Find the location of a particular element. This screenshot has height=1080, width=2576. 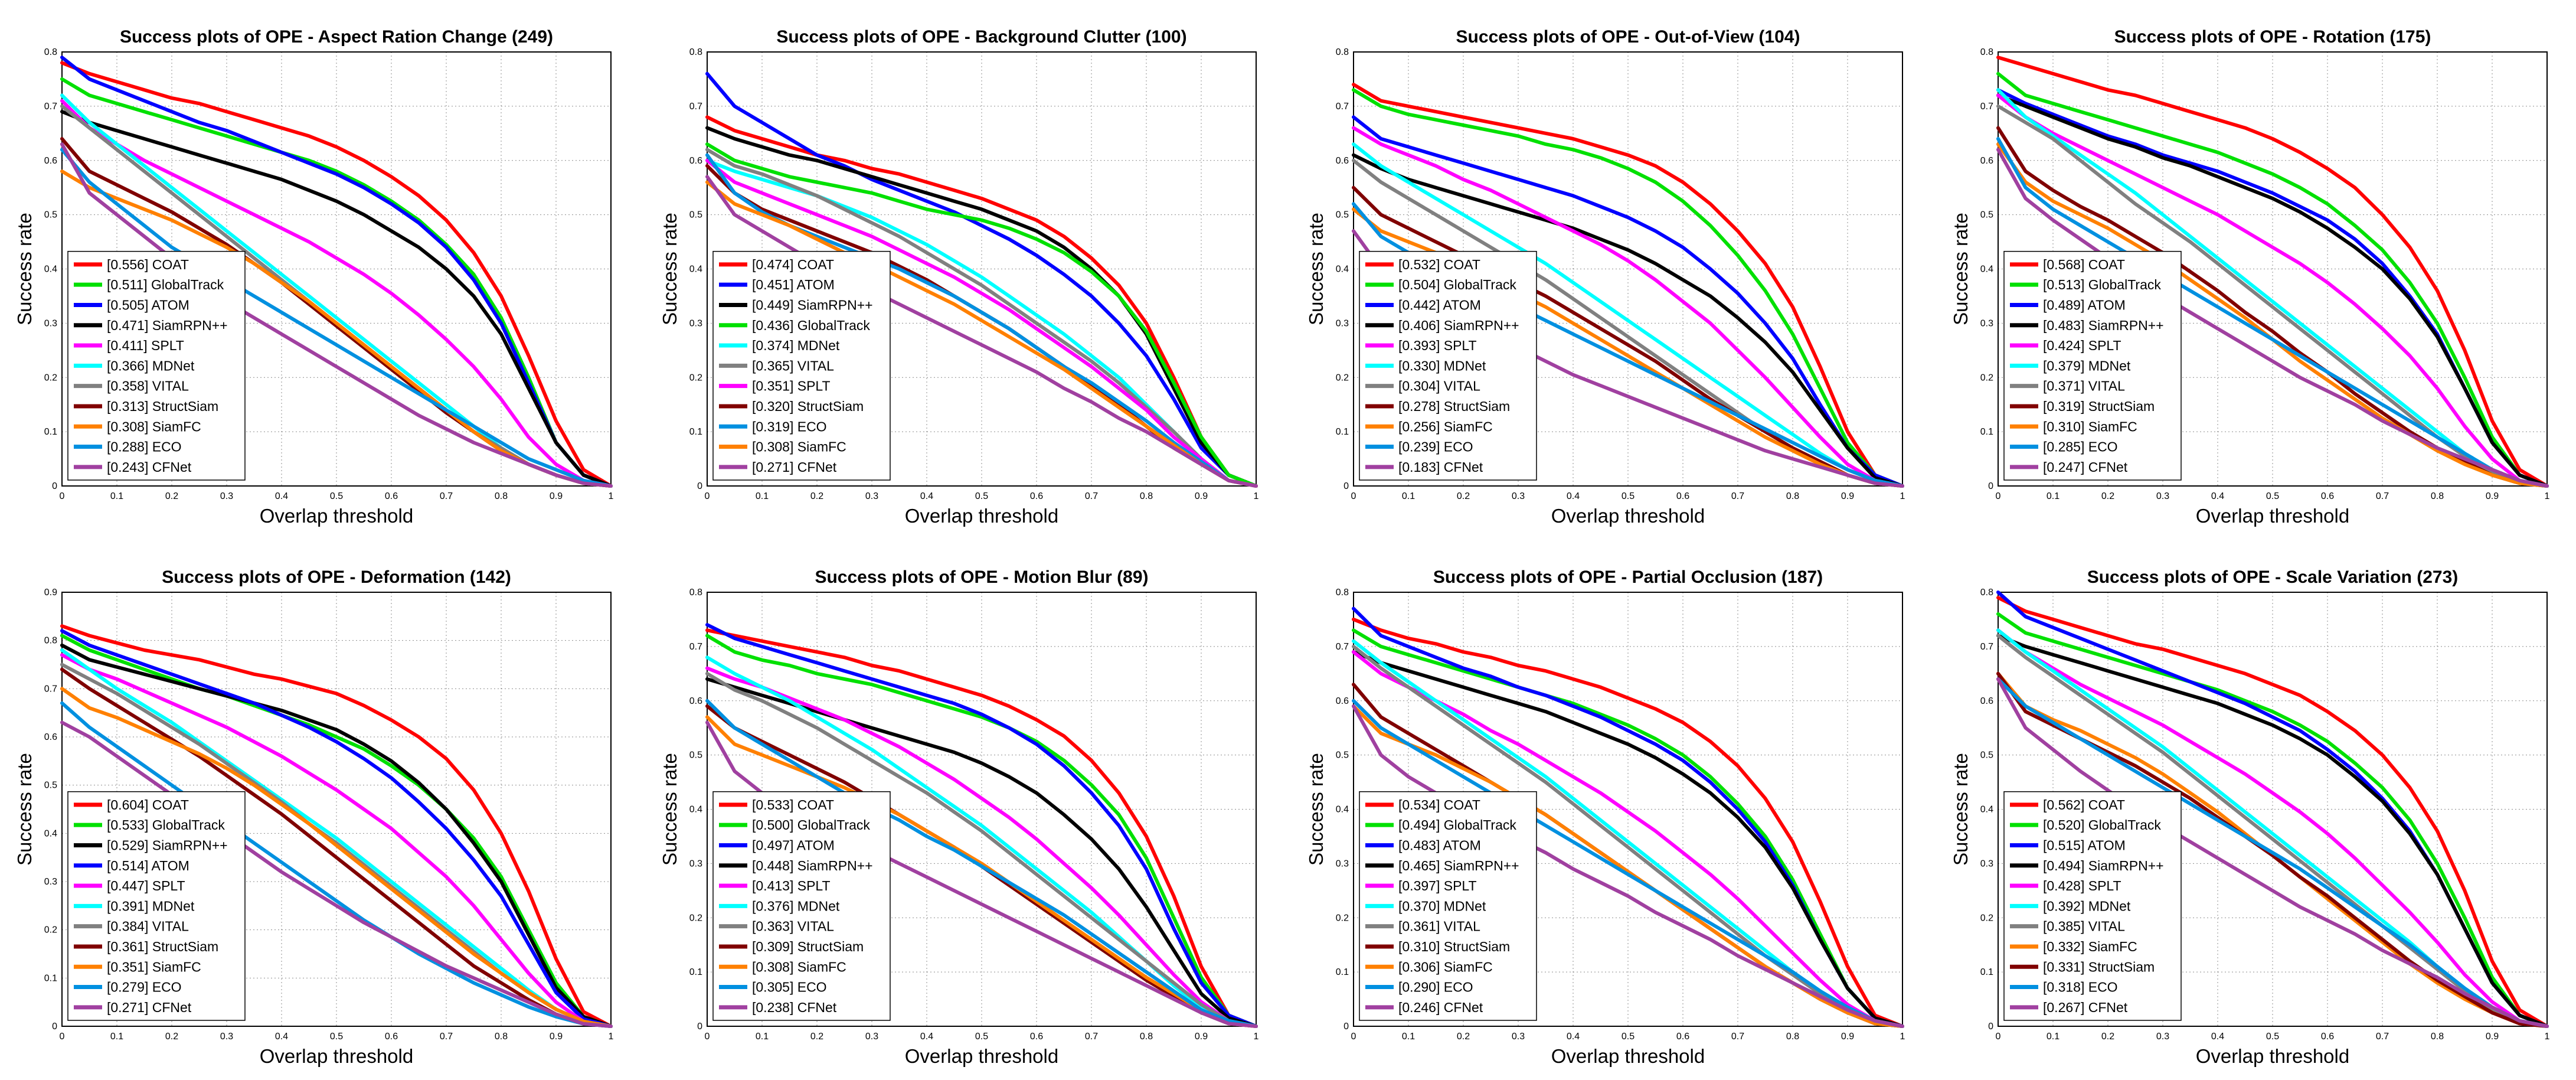

chart-4-ytick-label: 0 is located at coordinates (54, 1027).